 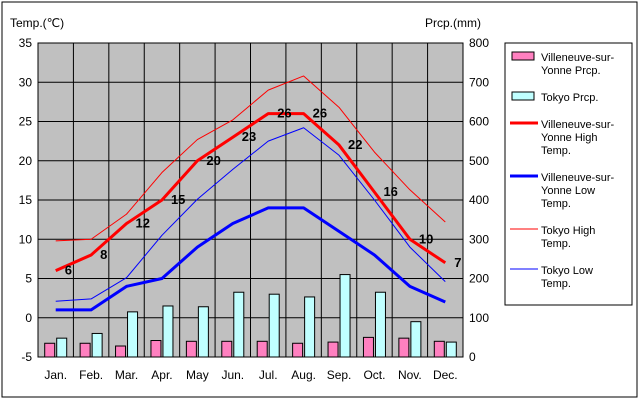 I want to click on x-tick-label: Jul., so click(x=268, y=375).